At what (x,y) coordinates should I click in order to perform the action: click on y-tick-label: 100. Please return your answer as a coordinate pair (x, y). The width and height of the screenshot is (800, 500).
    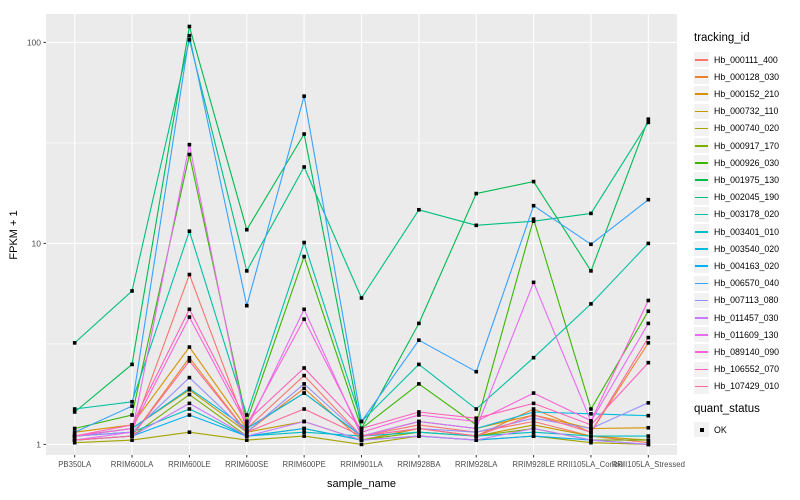
    Looking at the image, I should click on (34, 42).